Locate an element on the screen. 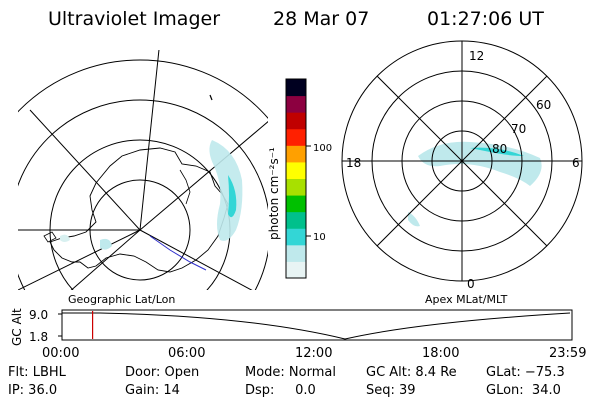 Image resolution: width=600 pixels, height=400 pixels. altitude-curve is located at coordinates (316, 326).